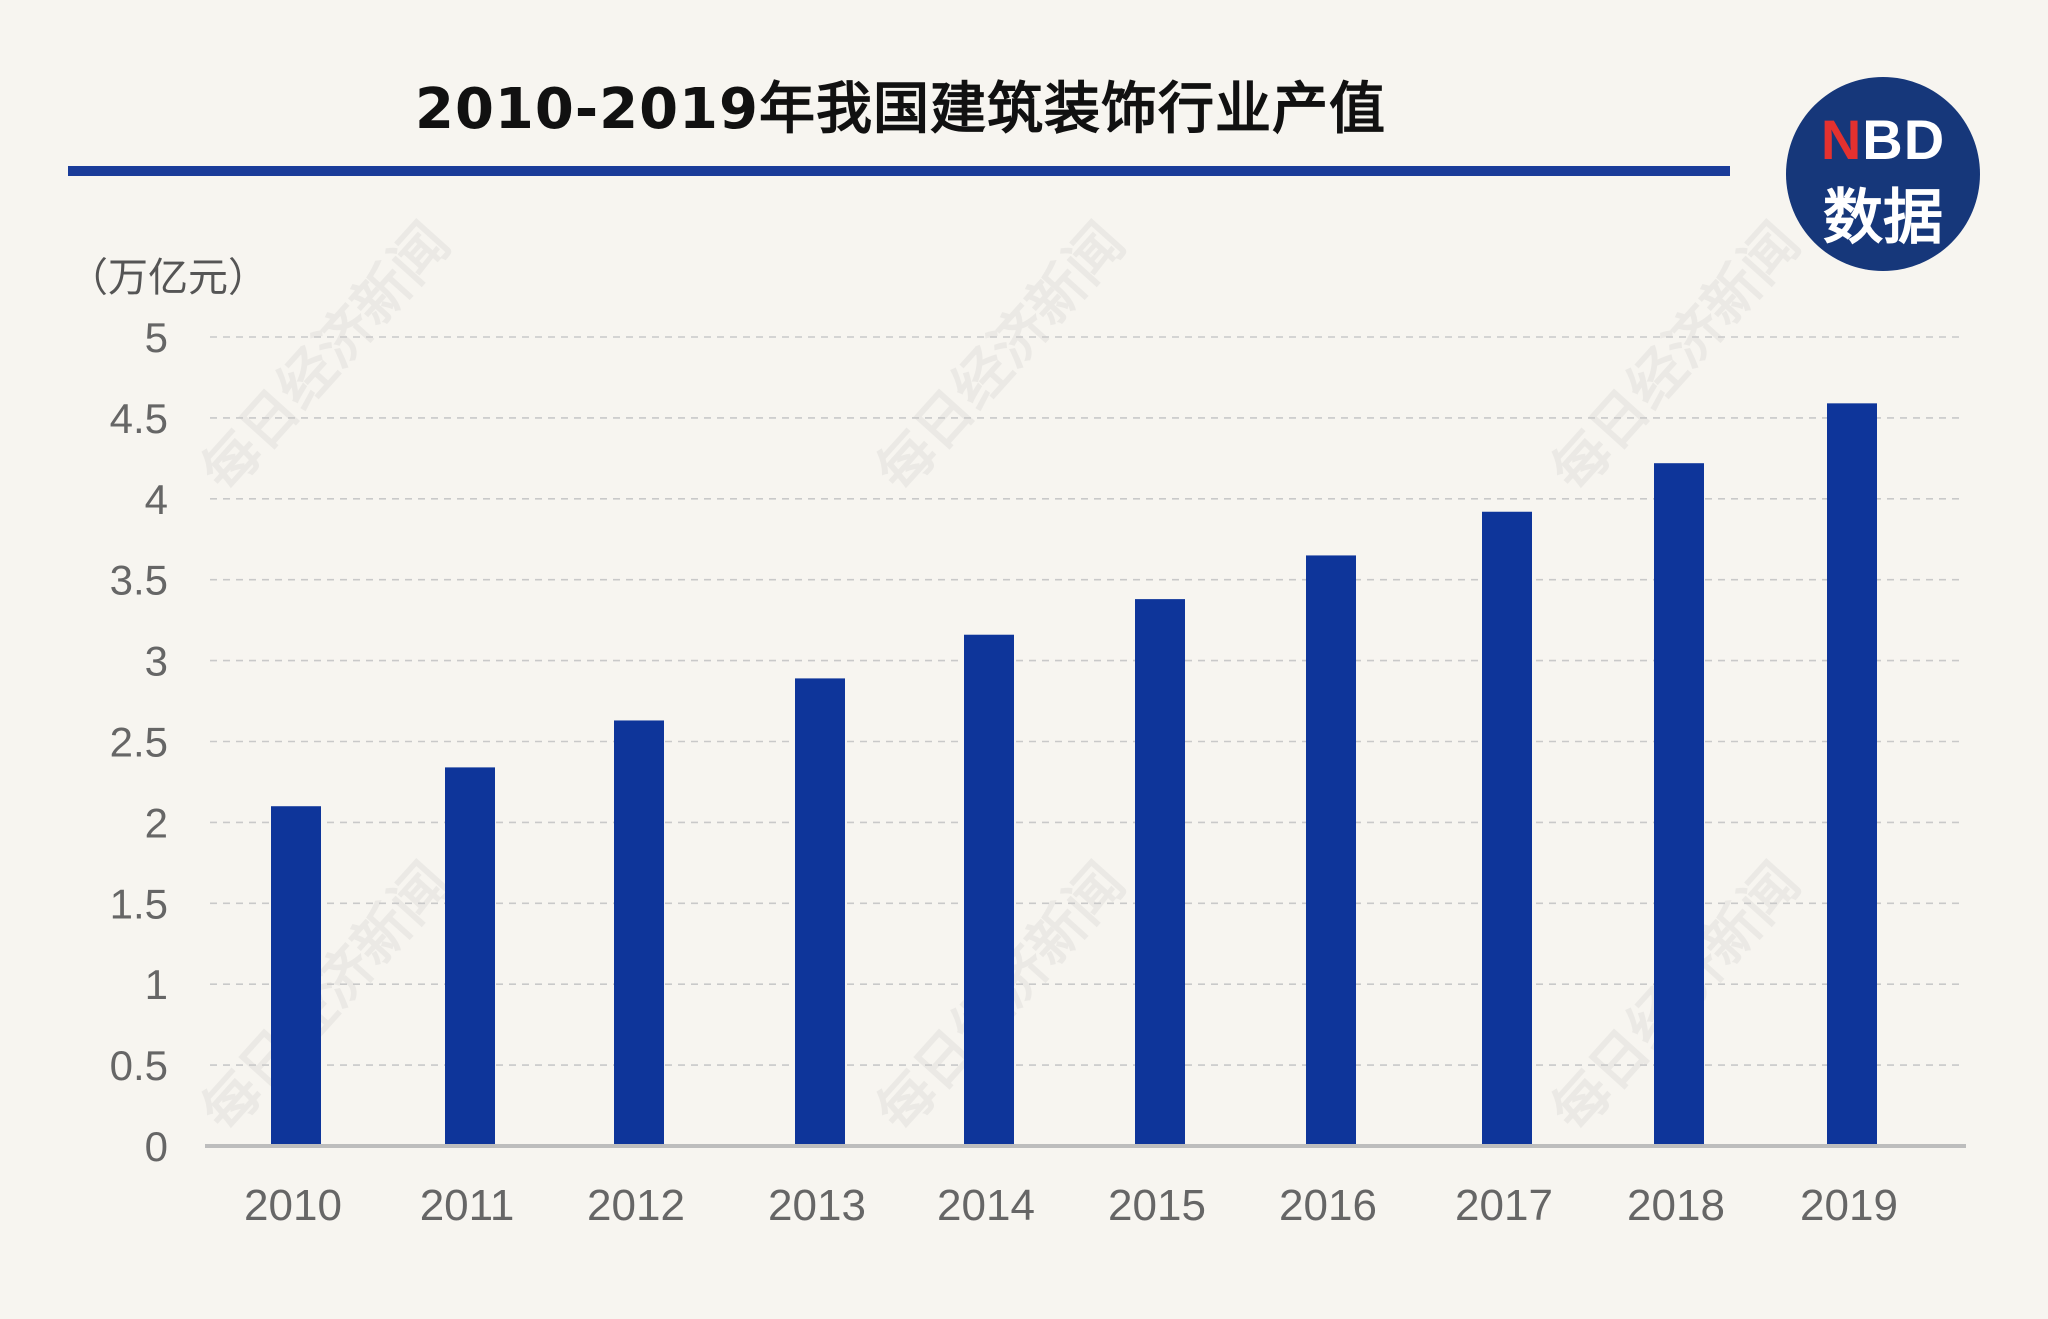 This screenshot has width=2048, height=1319. I want to click on y-axis-ticks: 0 0.5 1 1.5 2 2.5 3 3.5 4 4.5 5, so click(139, 742).